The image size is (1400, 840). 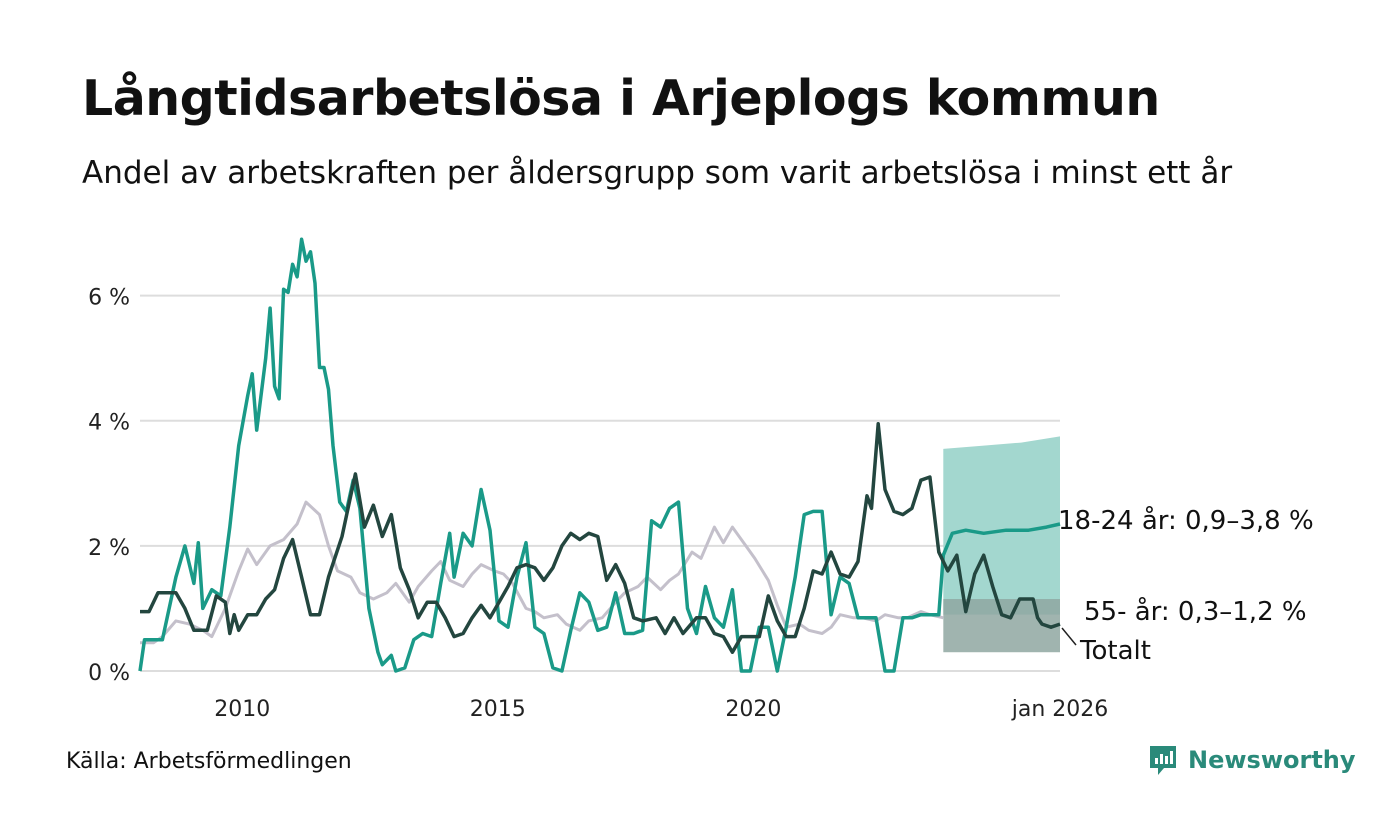 I want to click on totalt-leader-line, so click(x=1069, y=636).